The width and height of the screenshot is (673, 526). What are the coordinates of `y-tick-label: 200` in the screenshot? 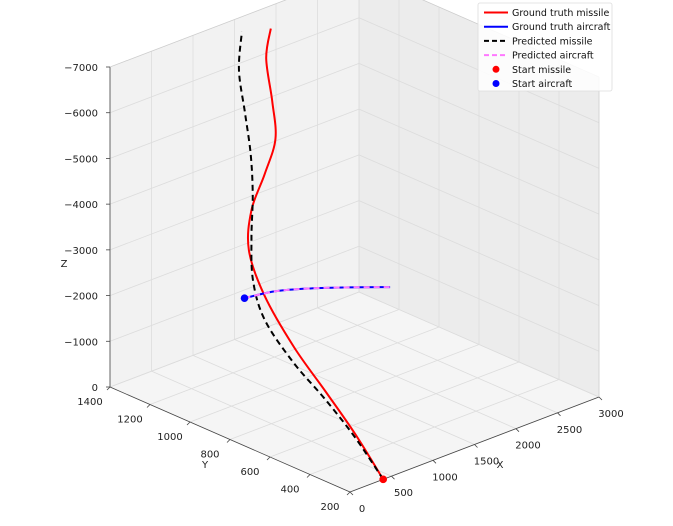 It's located at (329, 507).